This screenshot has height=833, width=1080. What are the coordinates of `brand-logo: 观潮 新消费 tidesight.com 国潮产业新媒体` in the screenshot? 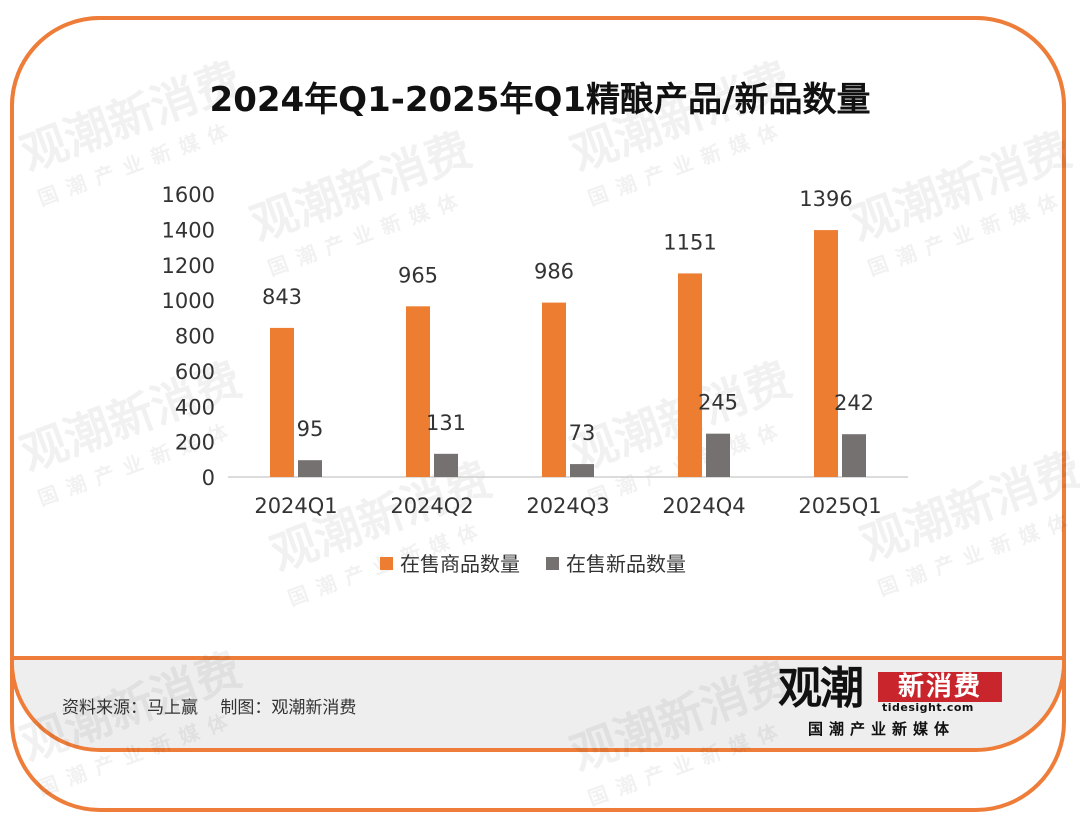 It's located at (891, 702).